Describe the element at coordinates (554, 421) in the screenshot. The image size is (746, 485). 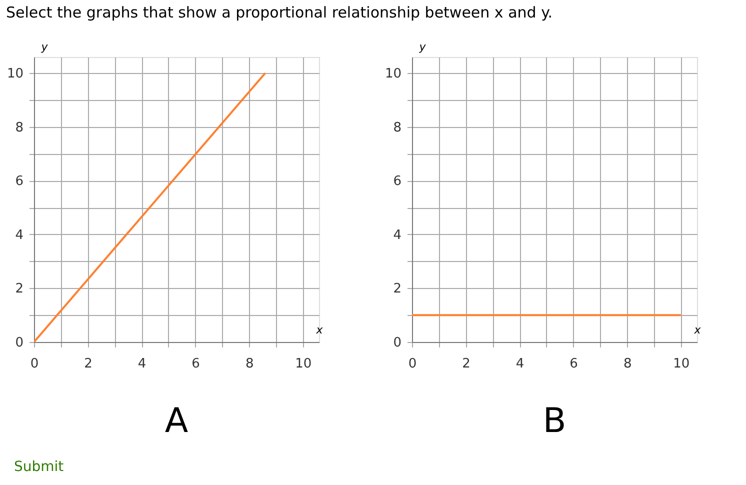
I see `text: B` at that location.